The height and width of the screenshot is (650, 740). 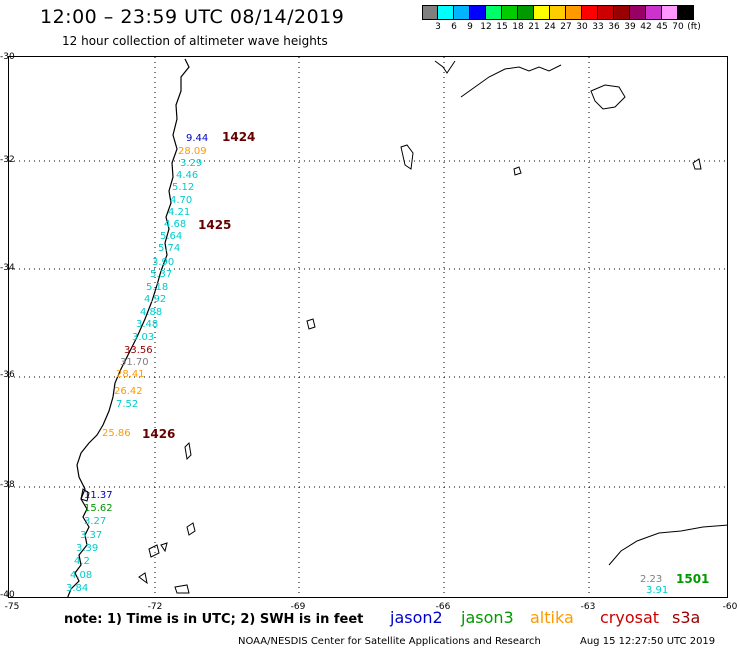 What do you see at coordinates (127, 404) in the screenshot?
I see `wave-height-label: 7.52` at bounding box center [127, 404].